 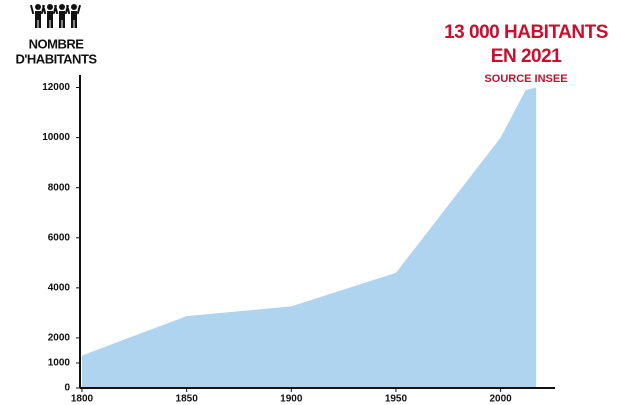 What do you see at coordinates (59, 237) in the screenshot?
I see `y-tick-label: 6000` at bounding box center [59, 237].